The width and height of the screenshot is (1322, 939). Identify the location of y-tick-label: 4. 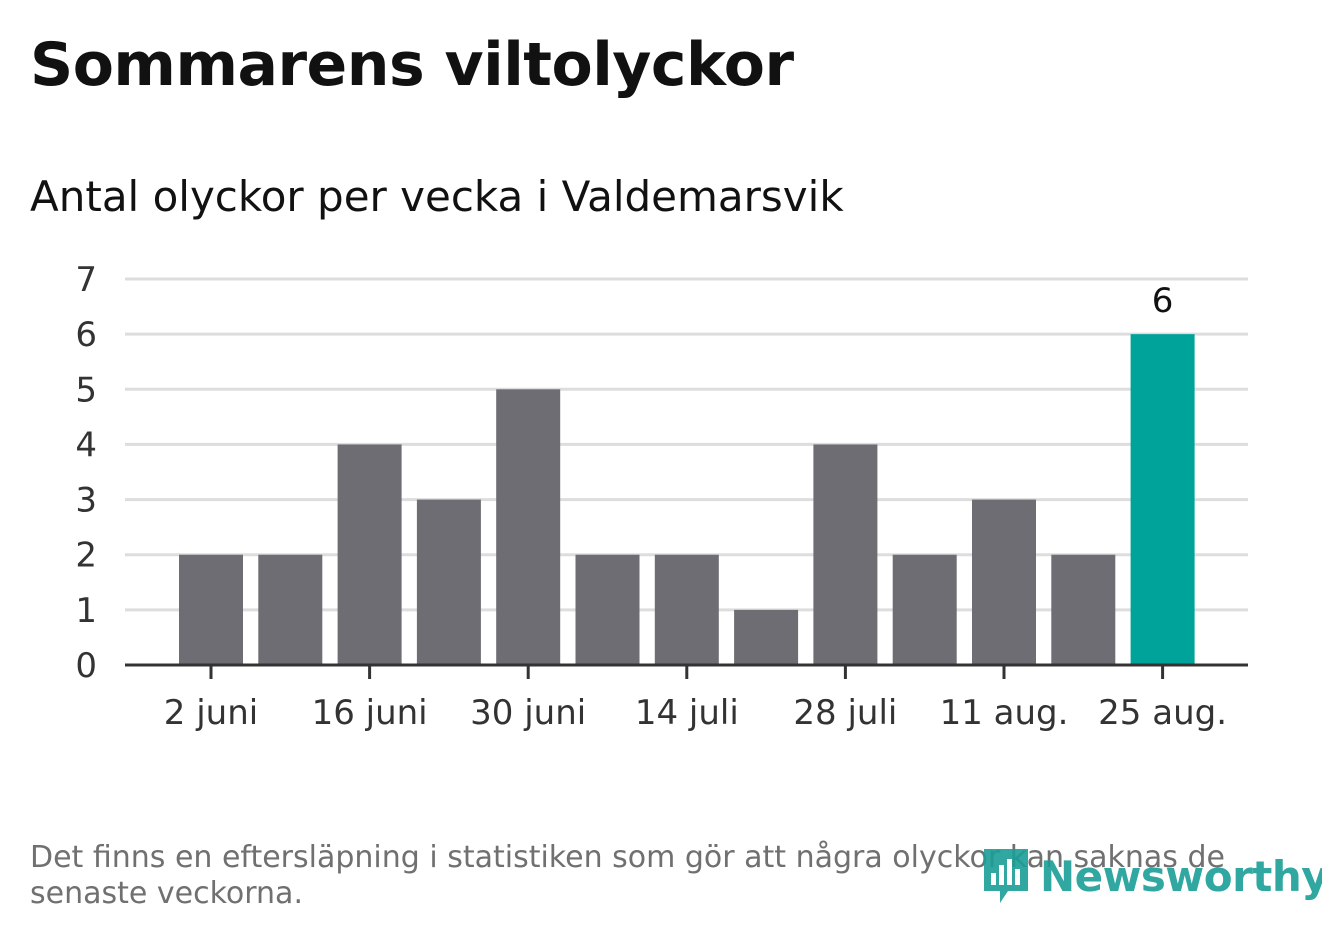
(86, 445).